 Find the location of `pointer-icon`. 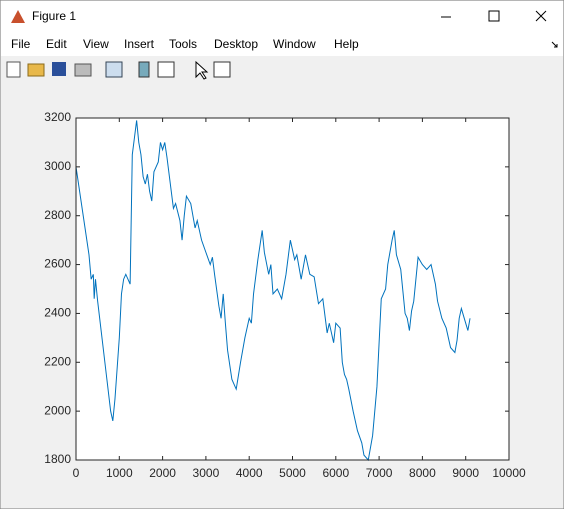

pointer-icon is located at coordinates (202, 70).